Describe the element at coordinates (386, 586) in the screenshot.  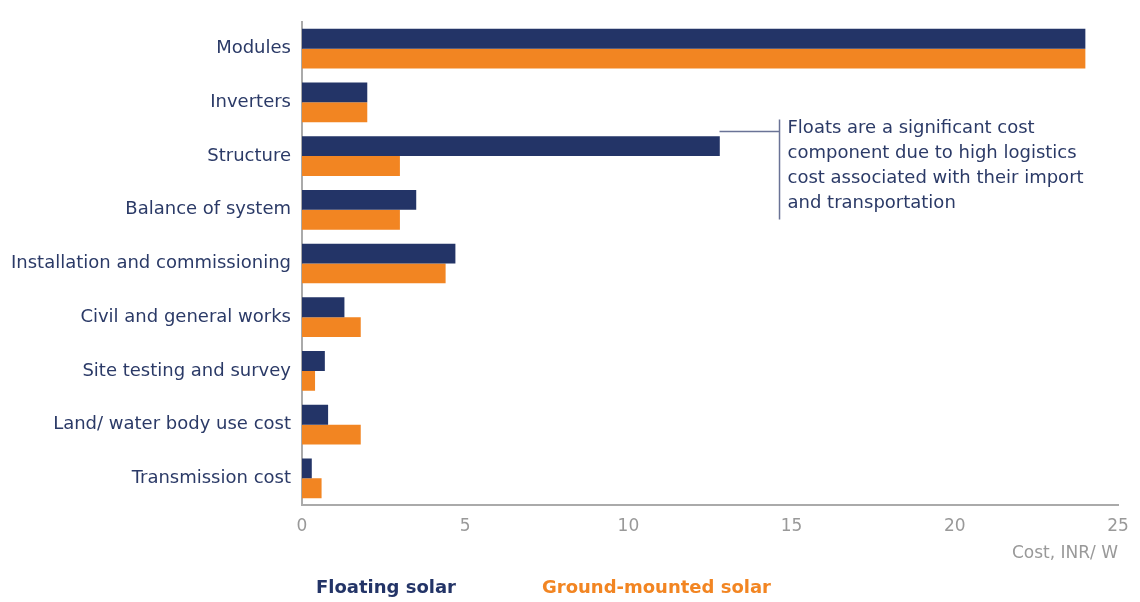
I see `text: Floating solar` at that location.